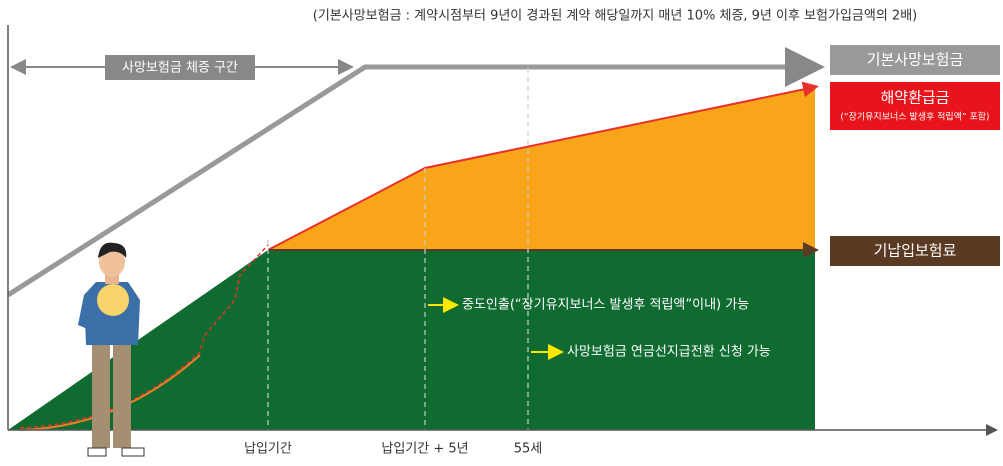 The height and width of the screenshot is (466, 1003). What do you see at coordinates (424, 449) in the screenshot?
I see `x-label: 납입기간 + 5년` at bounding box center [424, 449].